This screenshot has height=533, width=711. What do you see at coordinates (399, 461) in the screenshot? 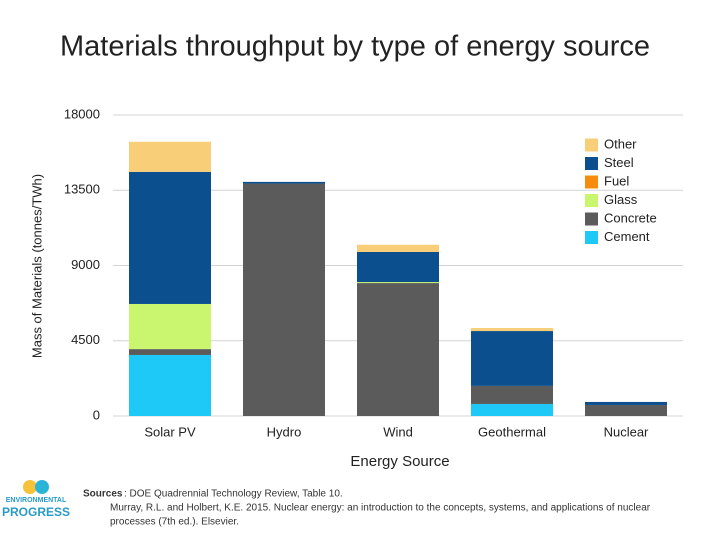
I see `x-axis-title: Energy Source` at bounding box center [399, 461].